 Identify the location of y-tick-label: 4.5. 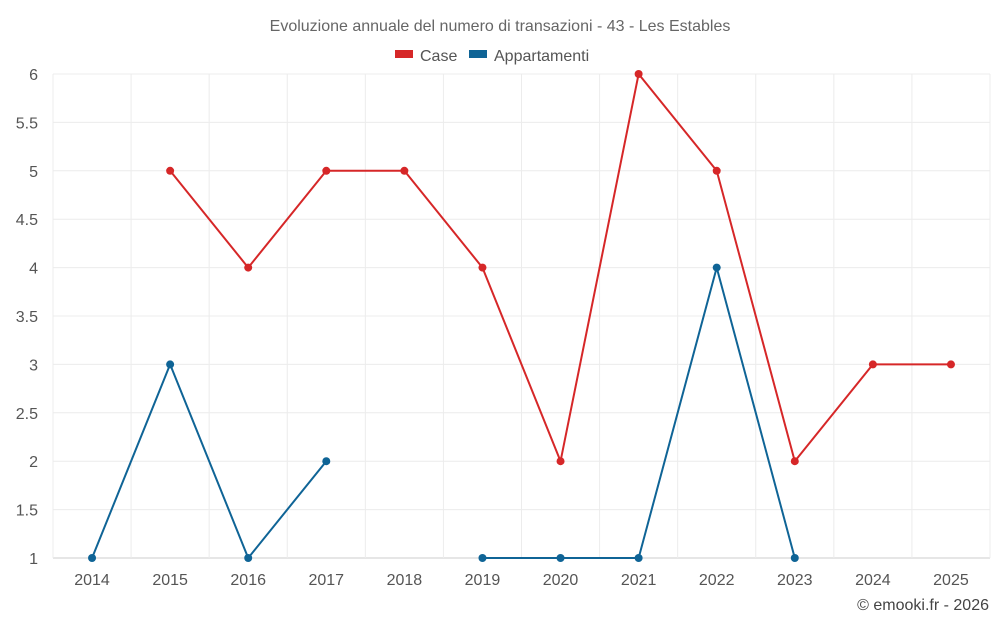
(27, 220).